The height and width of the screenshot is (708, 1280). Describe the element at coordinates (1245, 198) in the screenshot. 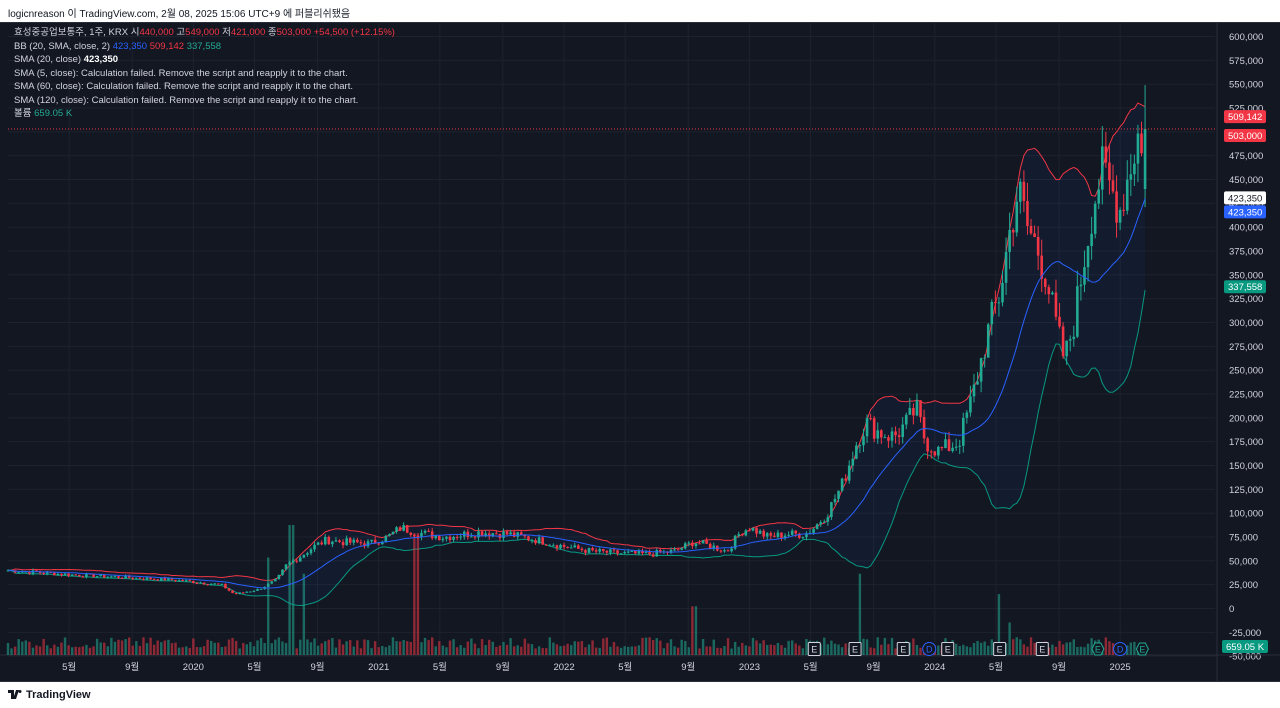

I see `price-tag-sma: 423,350` at that location.